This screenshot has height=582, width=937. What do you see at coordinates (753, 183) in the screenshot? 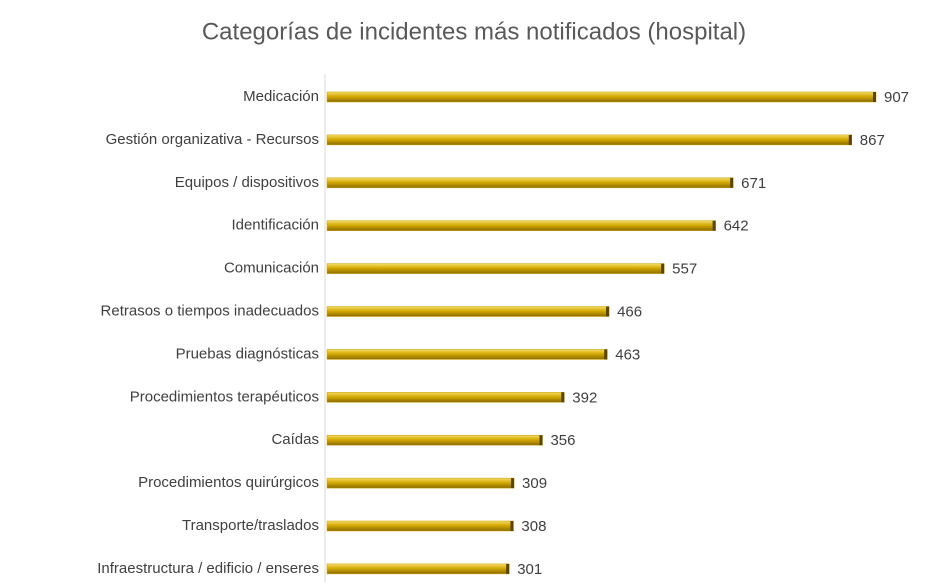
I see `value-label: 671` at bounding box center [753, 183].